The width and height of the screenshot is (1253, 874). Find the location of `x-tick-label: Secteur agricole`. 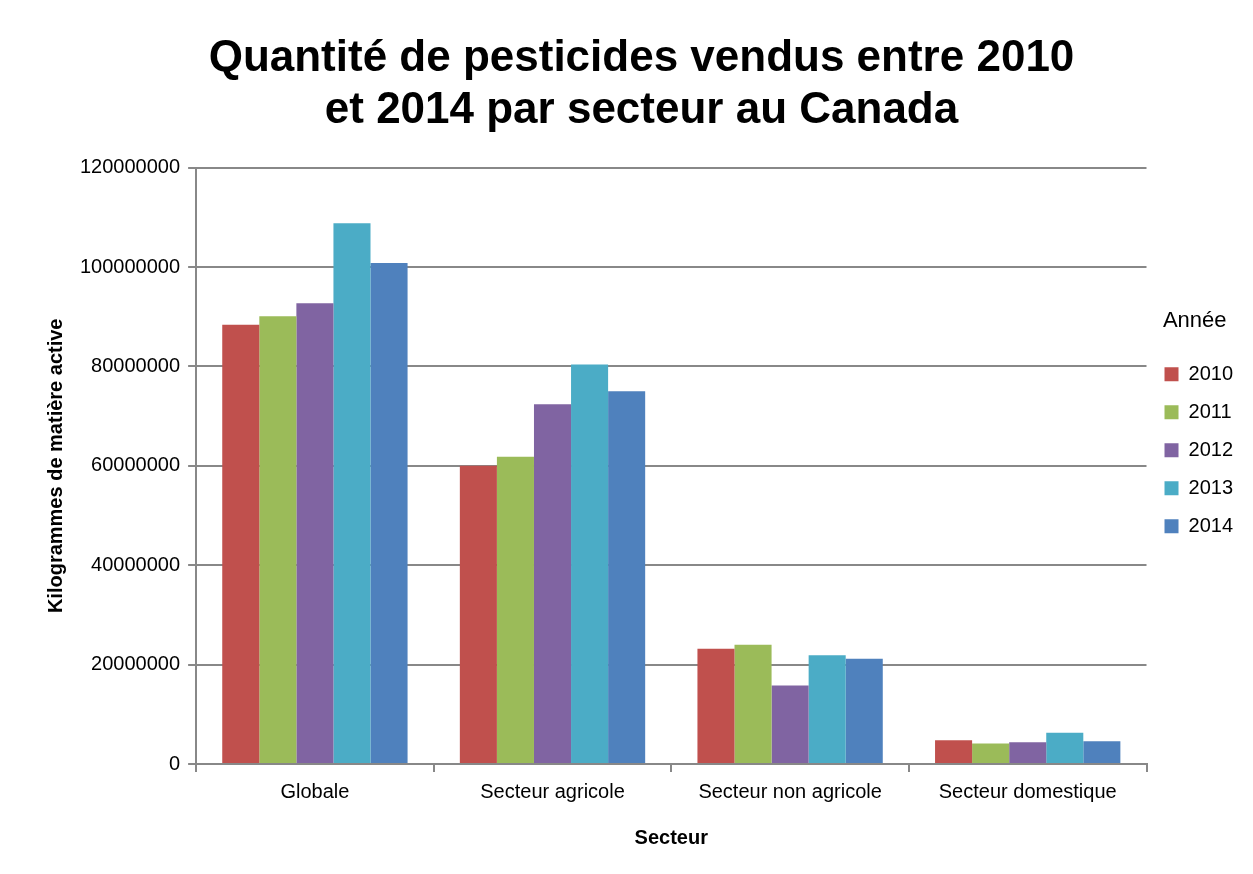

x-tick-label: Secteur agricole is located at coordinates (552, 790).